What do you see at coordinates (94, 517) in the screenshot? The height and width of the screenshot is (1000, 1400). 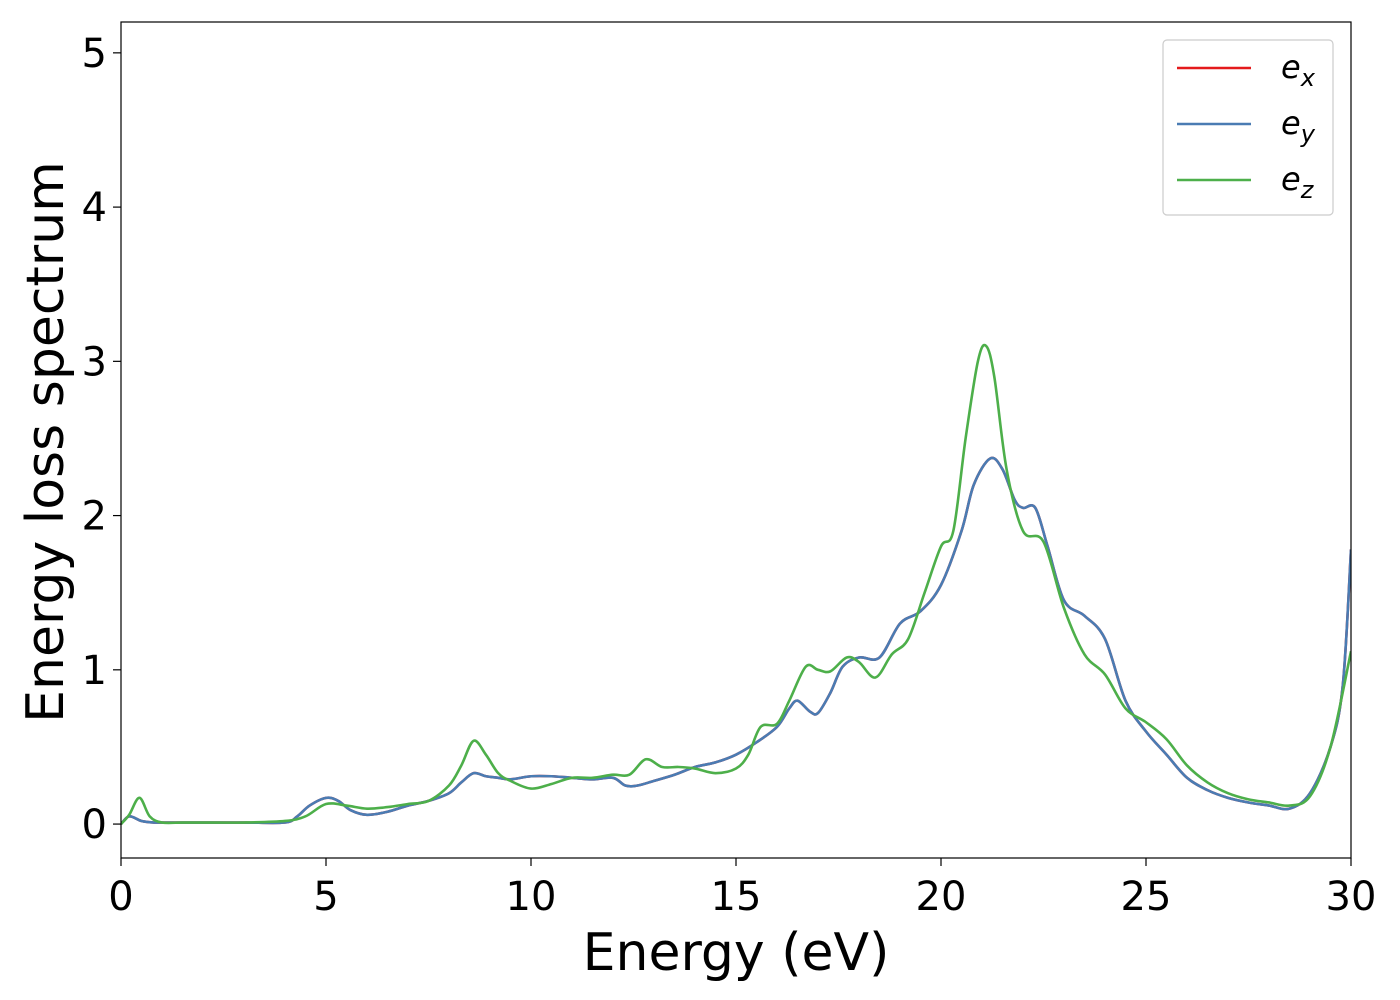 I see `y-tick-label: 2` at bounding box center [94, 517].